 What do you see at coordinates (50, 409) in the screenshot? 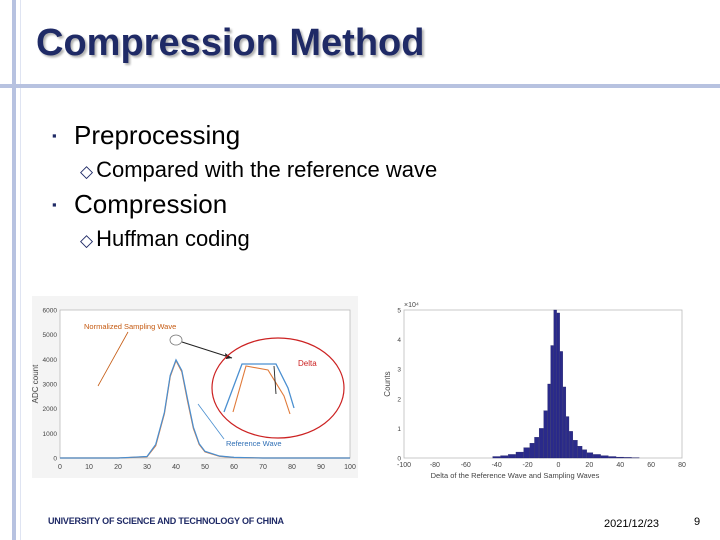
I see `y-tick-label: 2000` at bounding box center [50, 409].